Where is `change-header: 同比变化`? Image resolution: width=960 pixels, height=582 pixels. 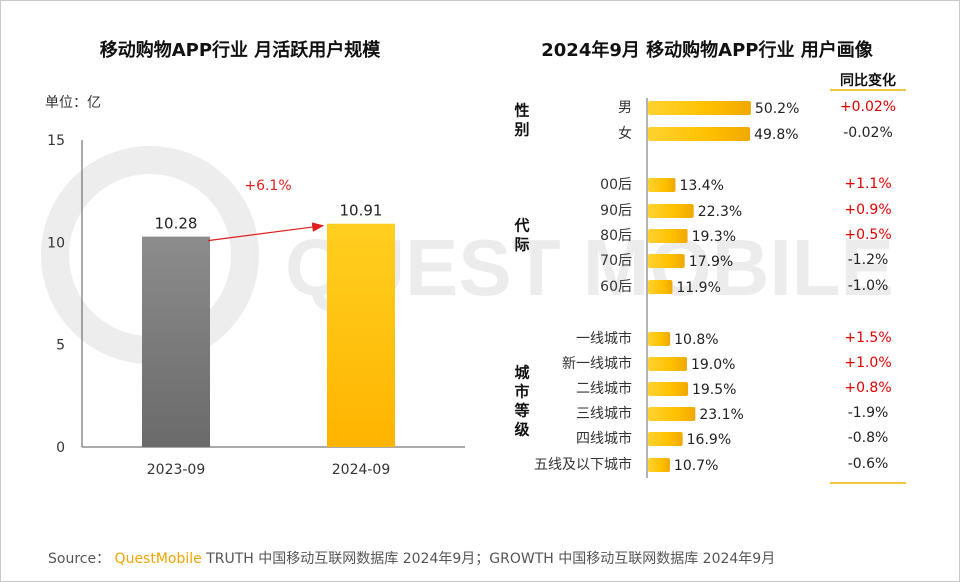
change-header: 同比变化 is located at coordinates (868, 80).